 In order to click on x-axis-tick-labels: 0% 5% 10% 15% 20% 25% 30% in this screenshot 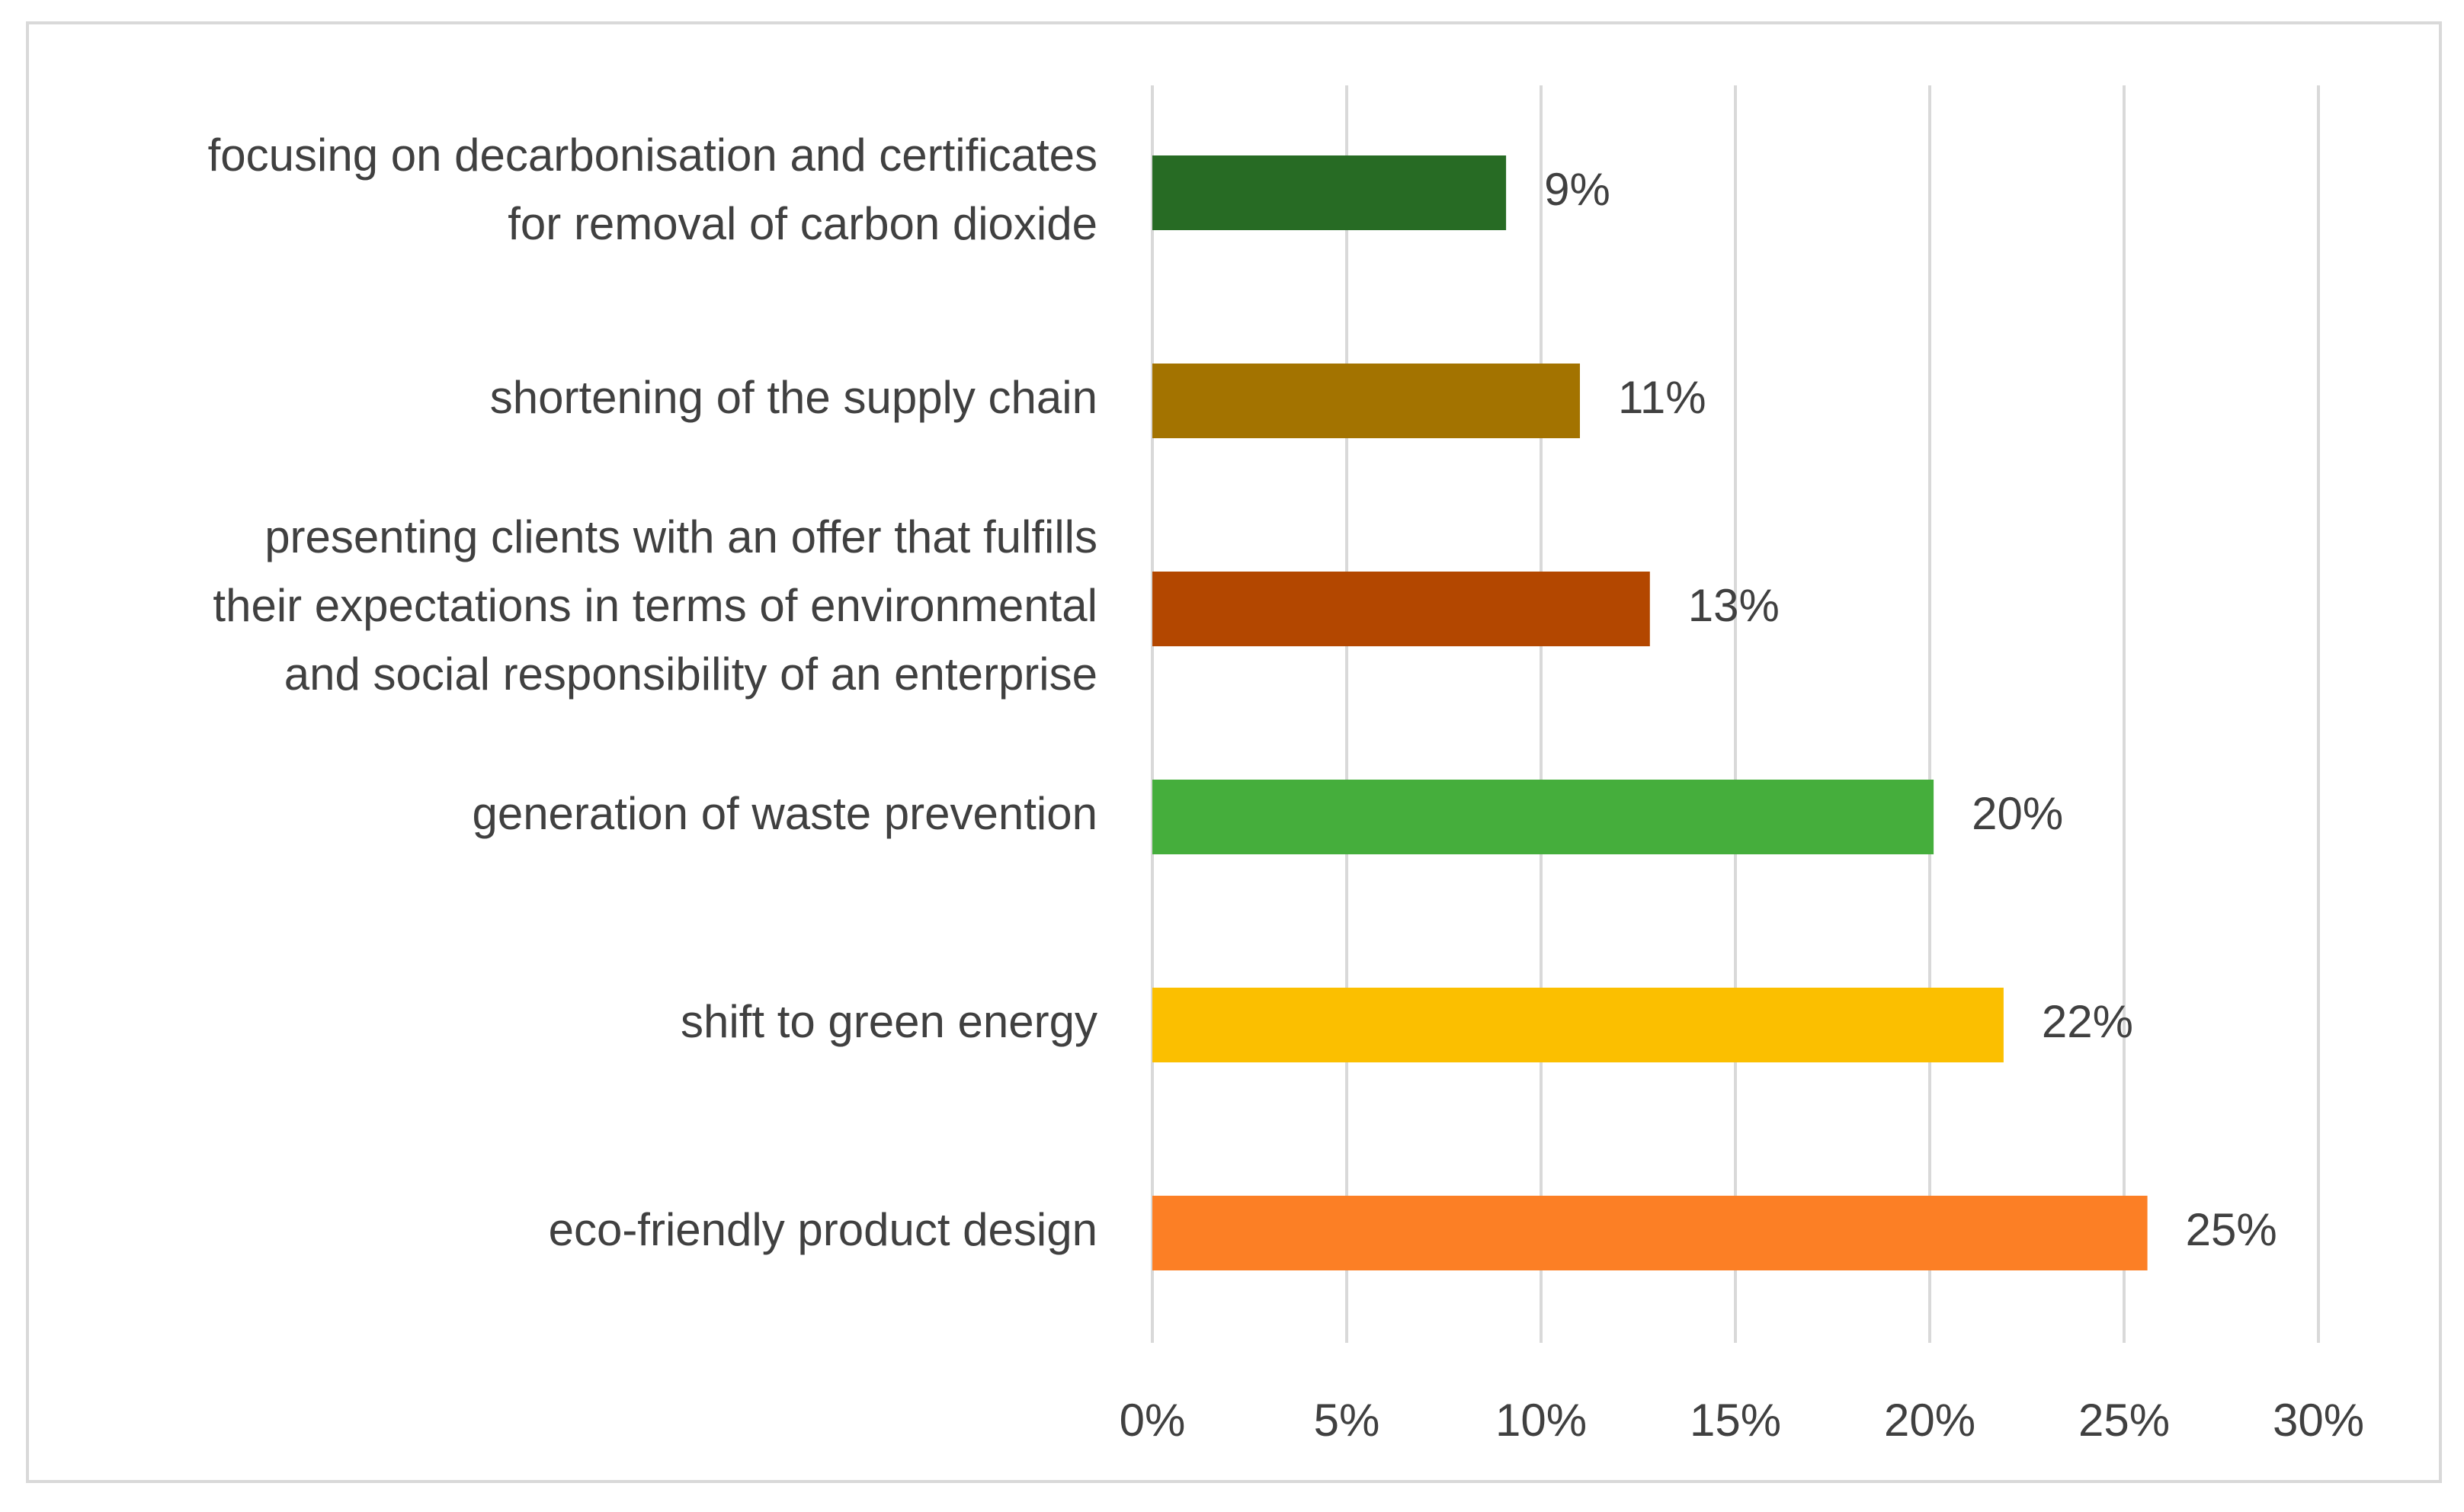, I will do `click(1742, 1420)`.